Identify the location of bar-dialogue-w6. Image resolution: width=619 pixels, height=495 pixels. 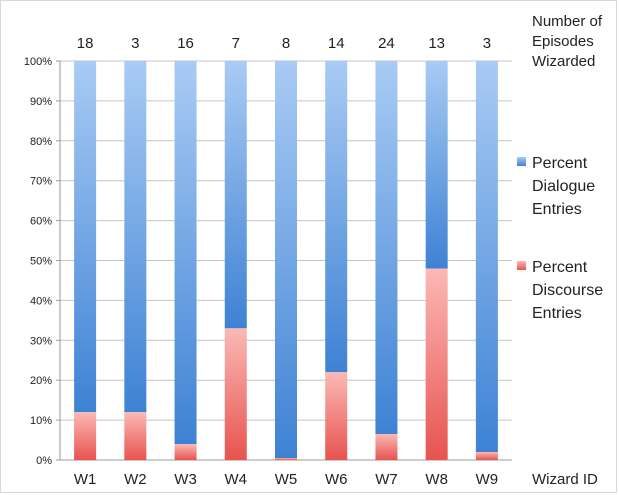
(336, 217).